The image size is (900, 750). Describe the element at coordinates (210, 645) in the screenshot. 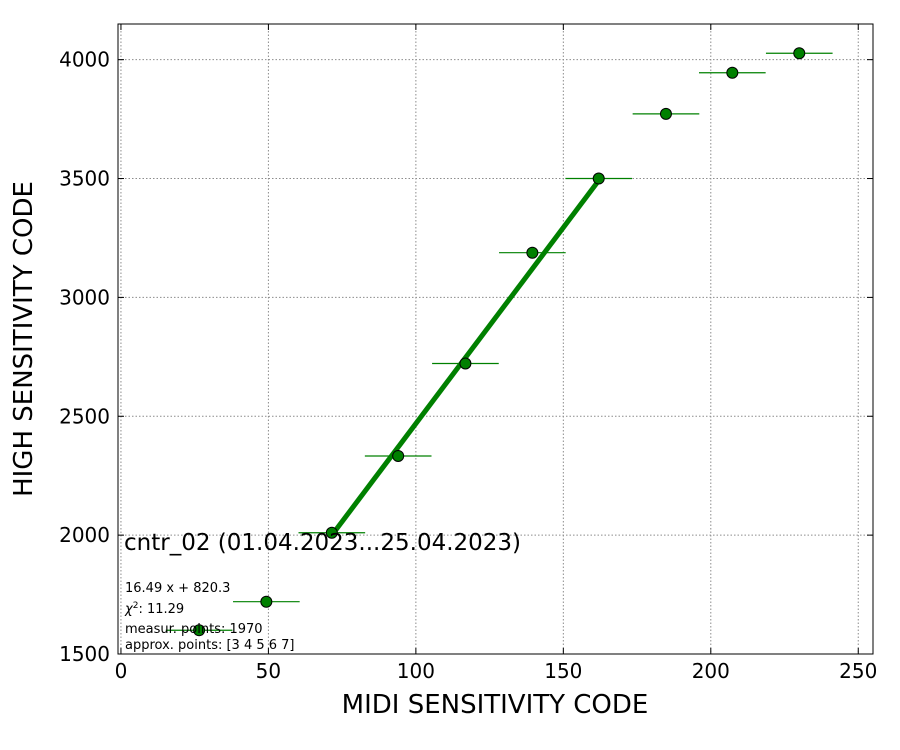

I see `annotation-approx-points: approx. points: [3 4 5 6 7]` at that location.